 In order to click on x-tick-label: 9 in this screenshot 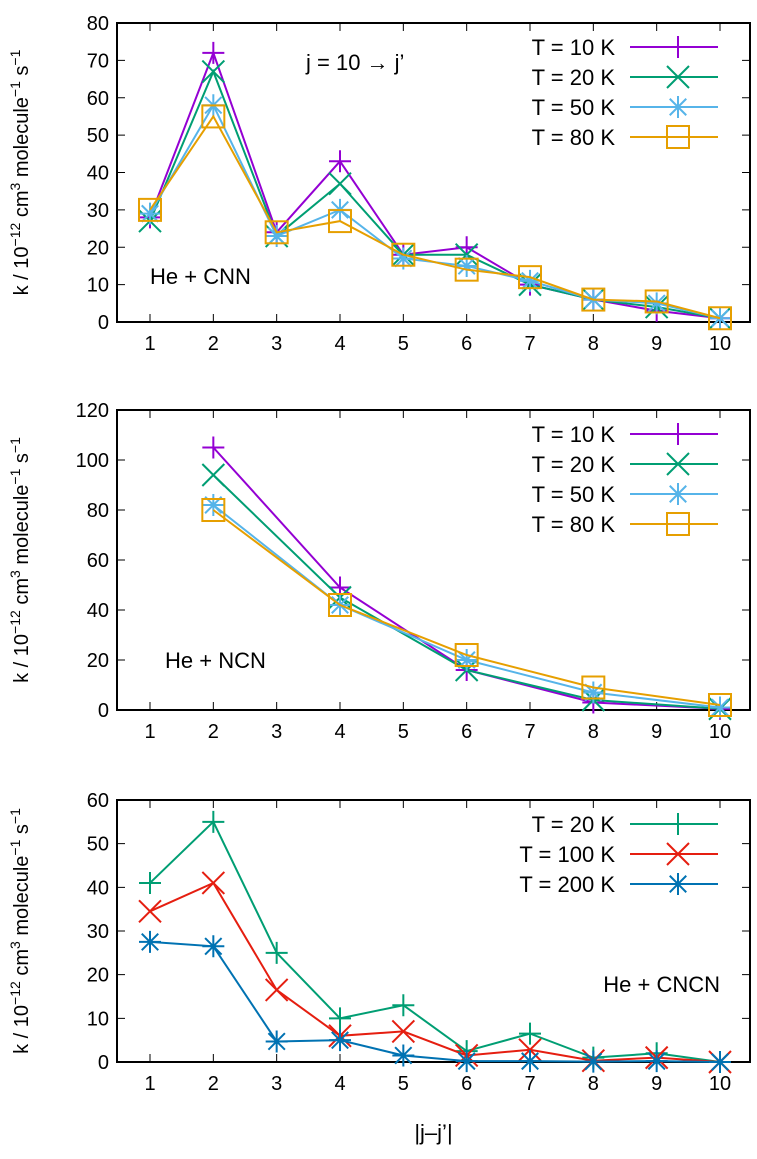, I will do `click(656, 1084)`.